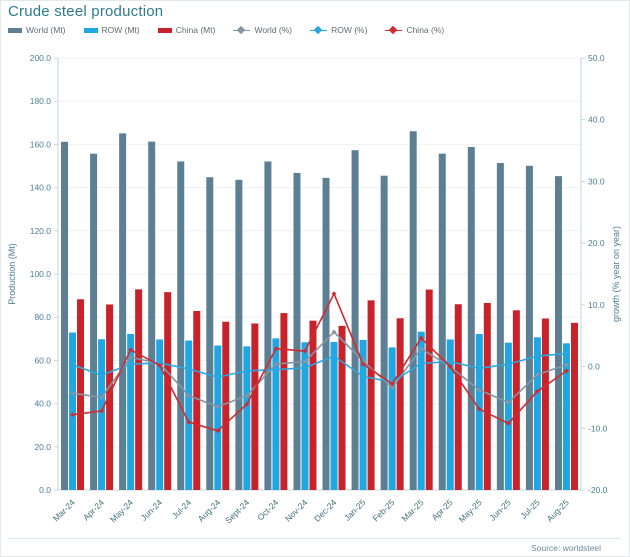 This screenshot has width=630, height=557. Describe the element at coordinates (41, 58) in the screenshot. I see `left-axis-tick-label: 200.0` at that location.